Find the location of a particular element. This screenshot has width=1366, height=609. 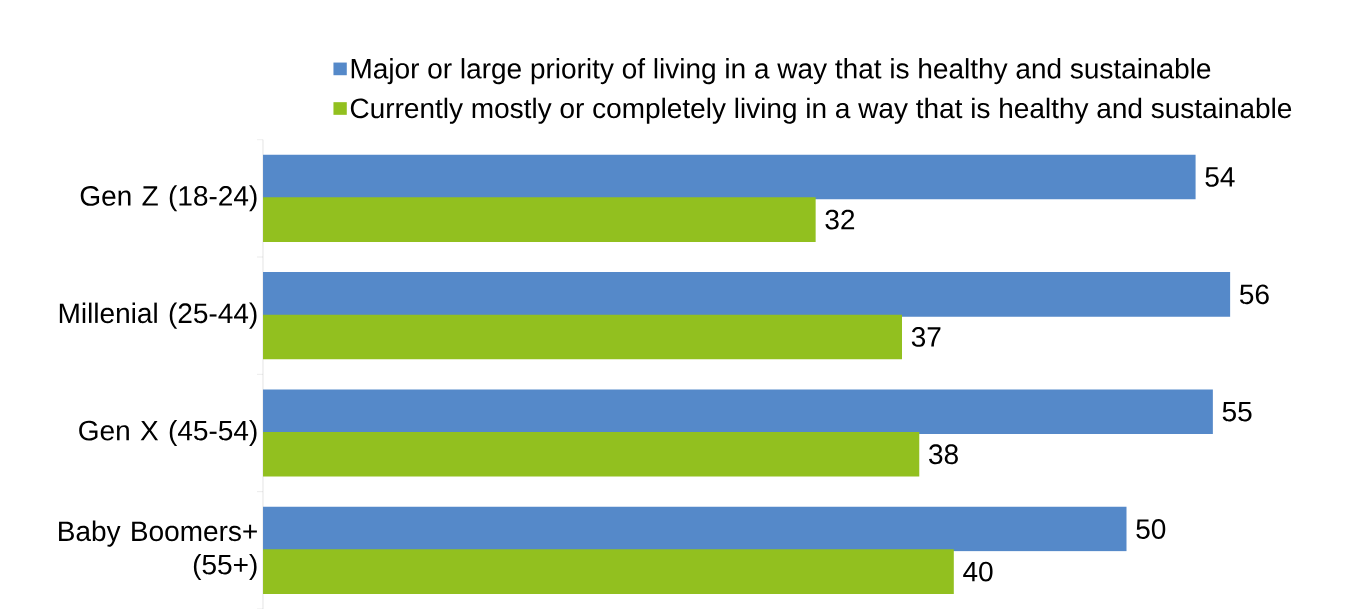

y-tick-label: Gen X (45-54) is located at coordinates (168, 433).